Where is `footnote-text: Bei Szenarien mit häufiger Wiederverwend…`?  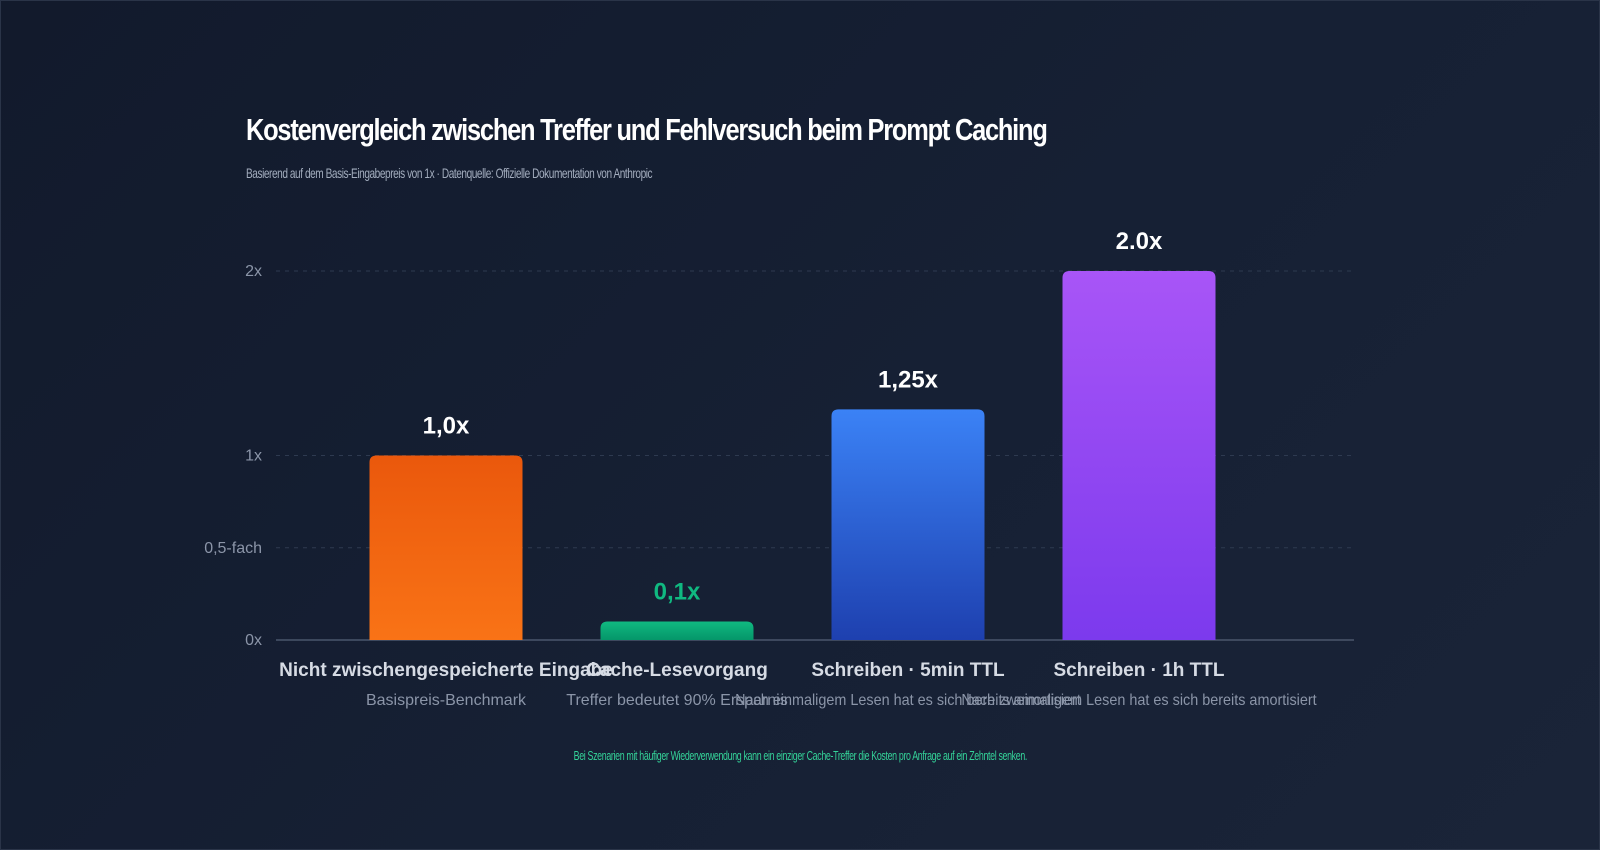 footnote-text: Bei Szenarien mit häufiger Wiederverwend… is located at coordinates (800, 755).